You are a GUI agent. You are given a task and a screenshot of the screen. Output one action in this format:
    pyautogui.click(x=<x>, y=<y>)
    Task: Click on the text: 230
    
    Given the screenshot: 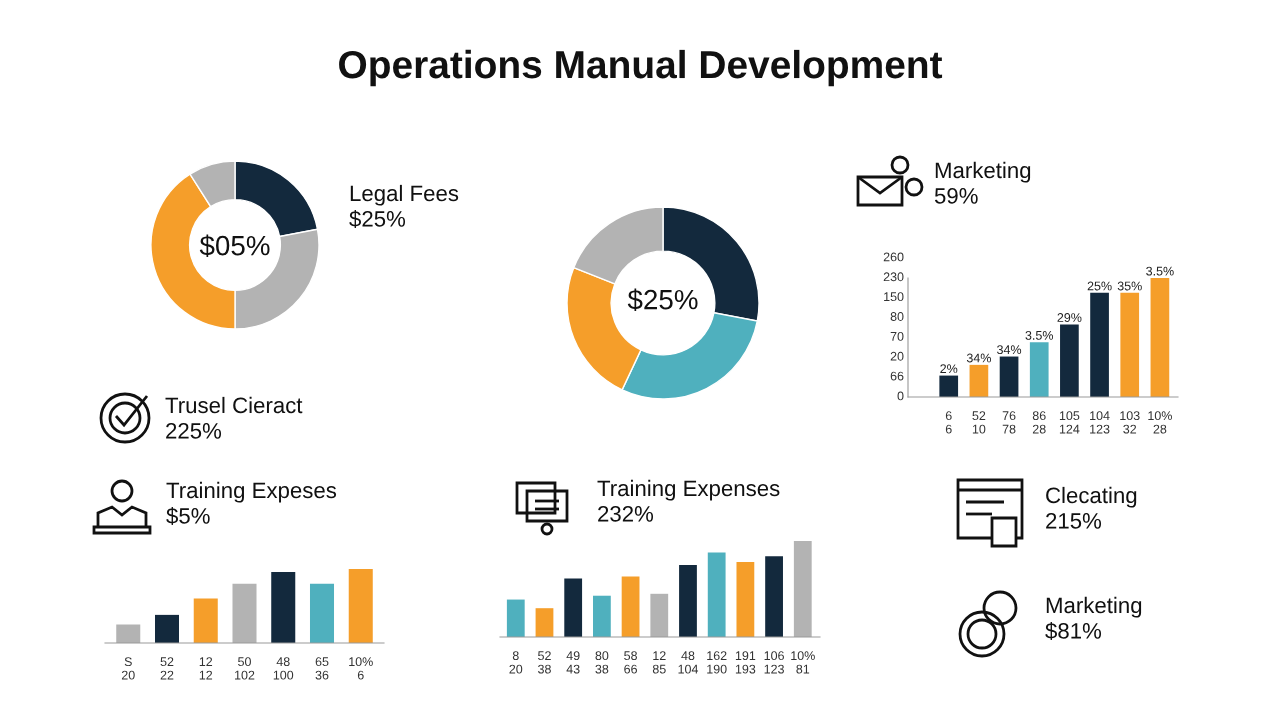 What is the action you would take?
    pyautogui.click(x=893, y=277)
    